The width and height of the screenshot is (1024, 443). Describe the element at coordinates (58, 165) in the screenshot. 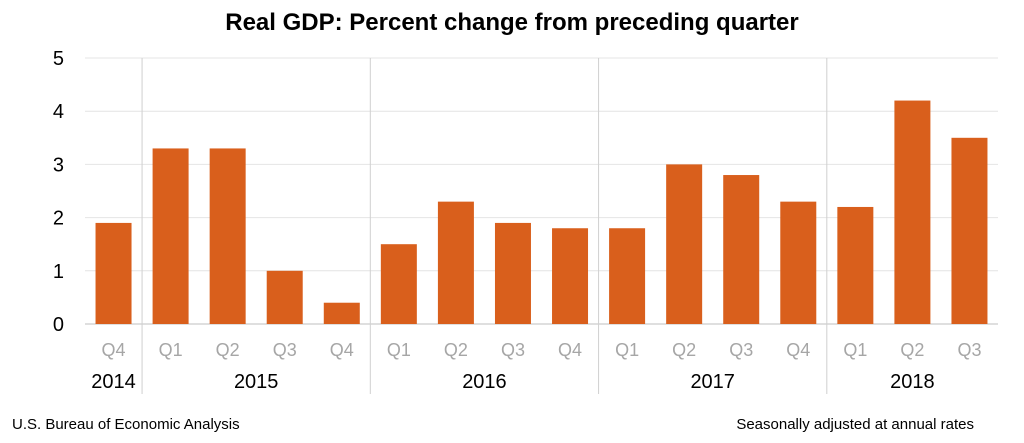

I see `y-tick-label: 3` at that location.